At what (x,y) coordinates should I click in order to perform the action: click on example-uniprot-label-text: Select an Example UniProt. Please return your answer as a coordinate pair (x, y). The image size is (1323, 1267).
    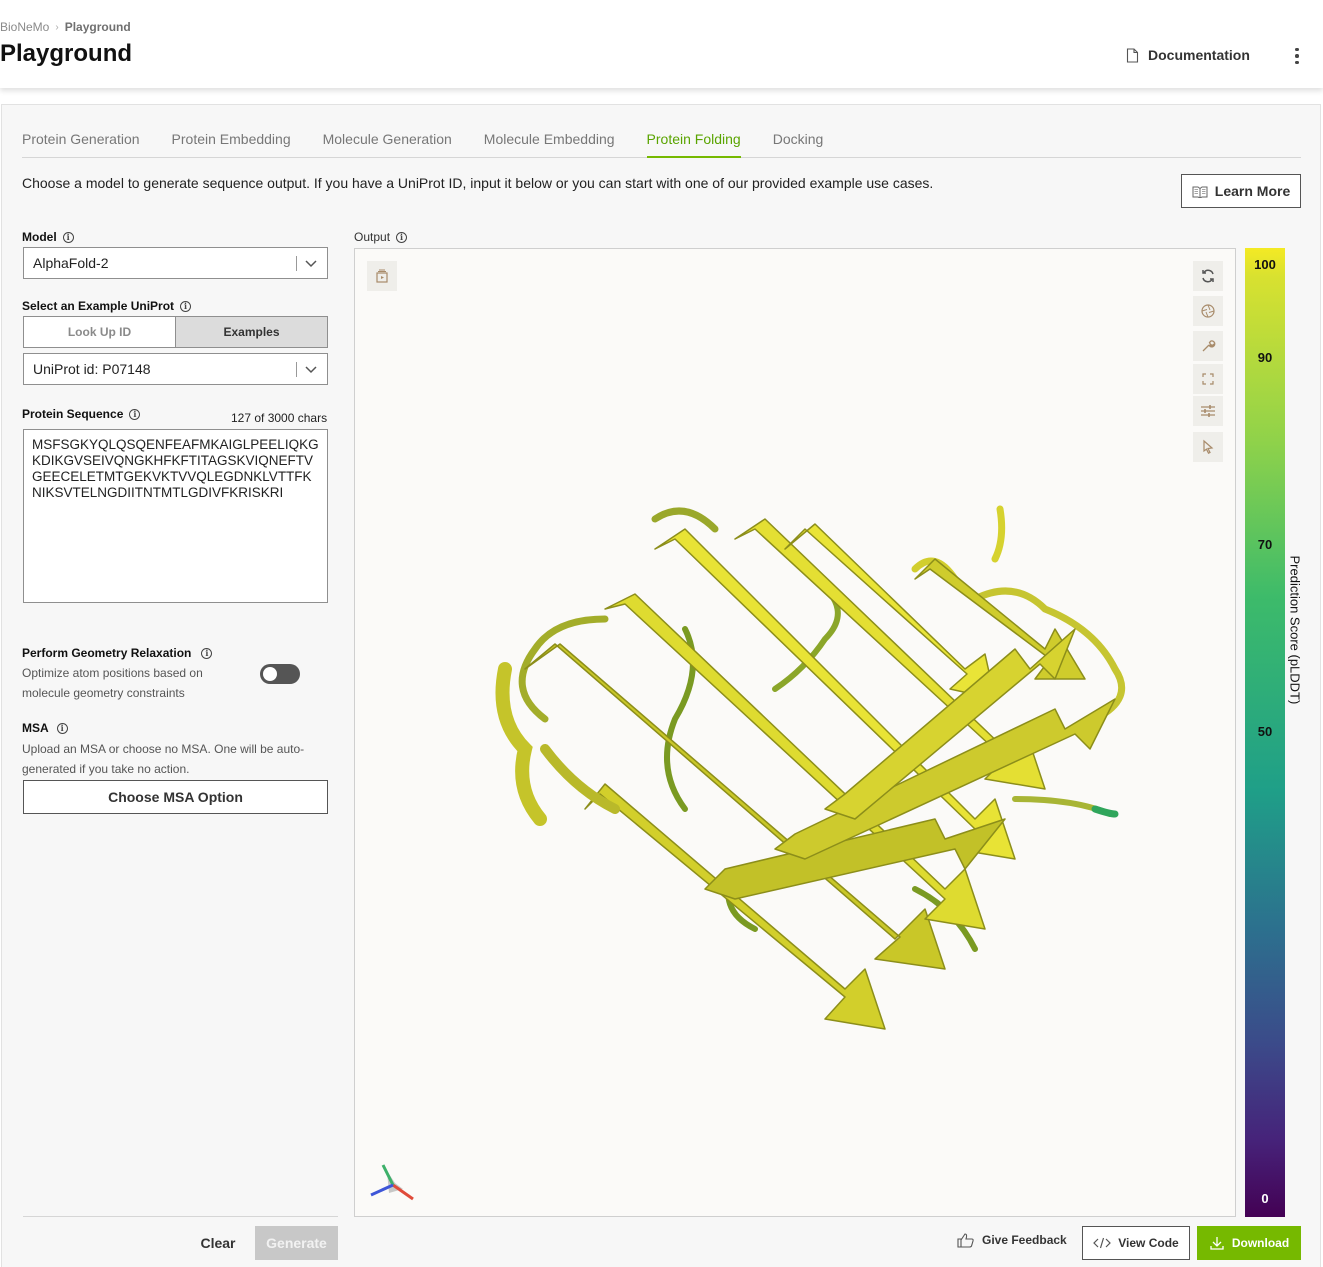
    Looking at the image, I should click on (98, 306).